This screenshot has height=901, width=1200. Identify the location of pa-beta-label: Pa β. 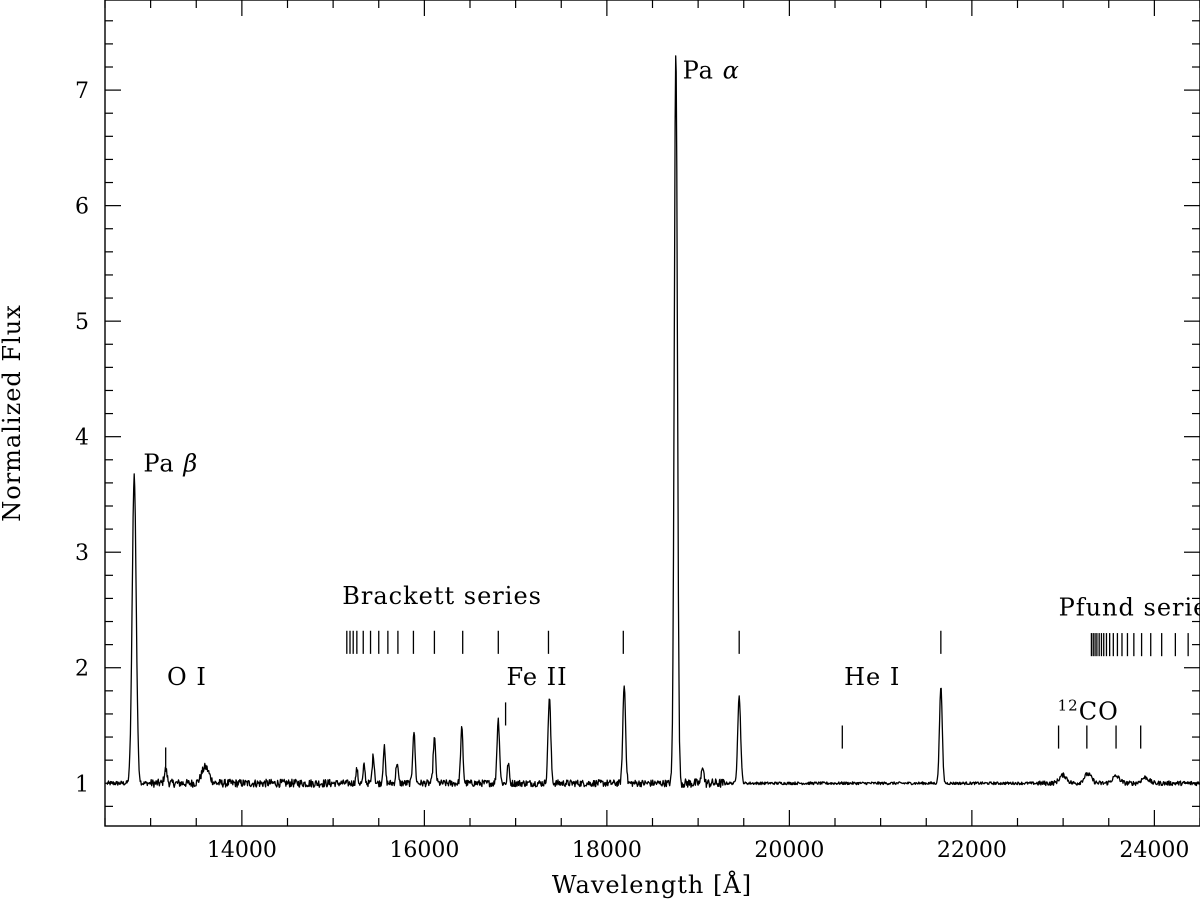
(170, 463).